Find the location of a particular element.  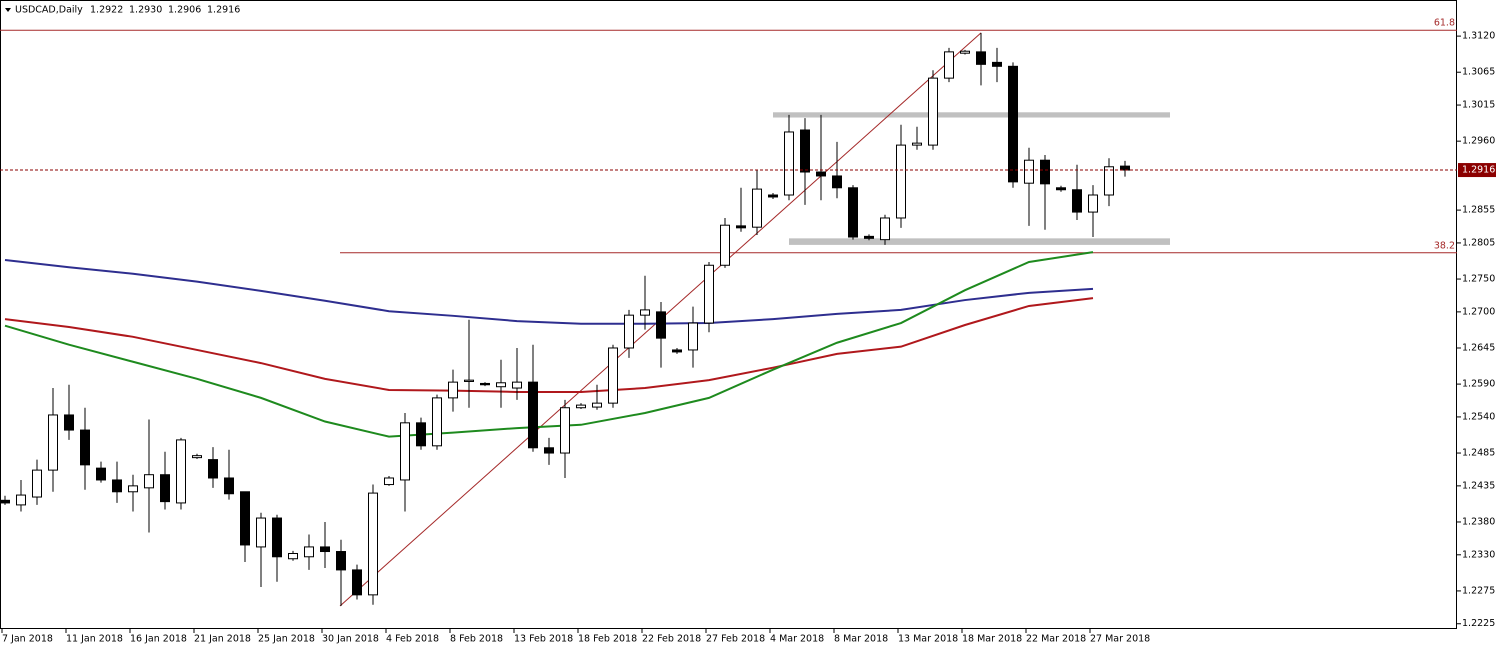

y-tick-label: 1.2750 is located at coordinates (1478, 279).